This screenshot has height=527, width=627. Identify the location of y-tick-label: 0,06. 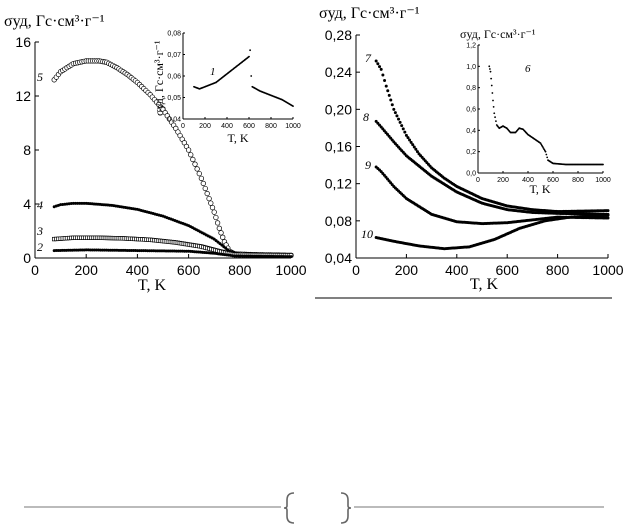
(174, 77).